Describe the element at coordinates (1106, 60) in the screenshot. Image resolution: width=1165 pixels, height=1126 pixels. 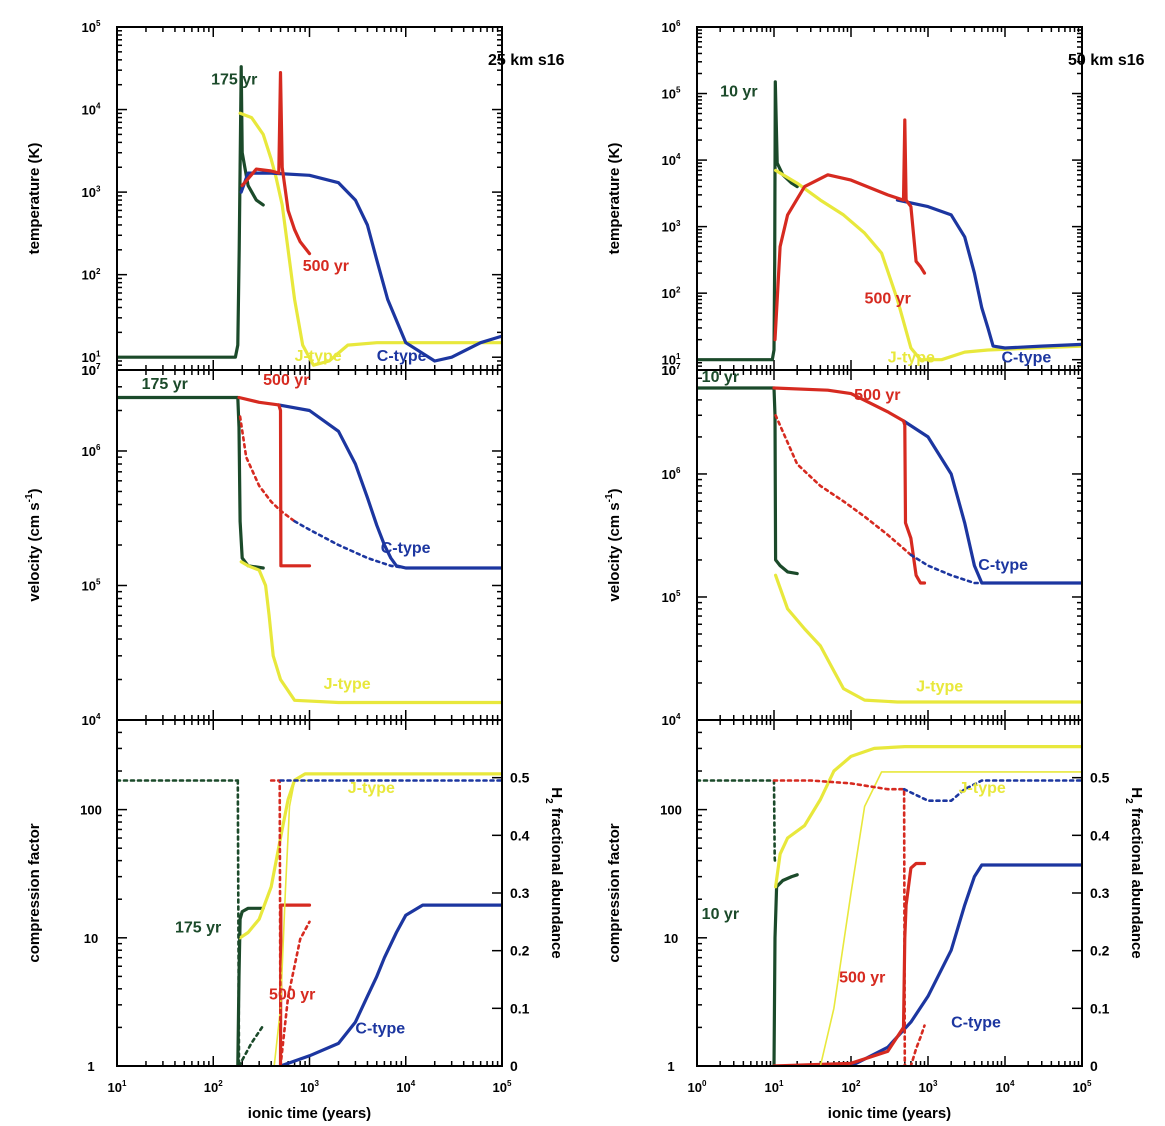
I see `chart_data.1.panels.0.speed_label.text: 50 km s16` at that location.